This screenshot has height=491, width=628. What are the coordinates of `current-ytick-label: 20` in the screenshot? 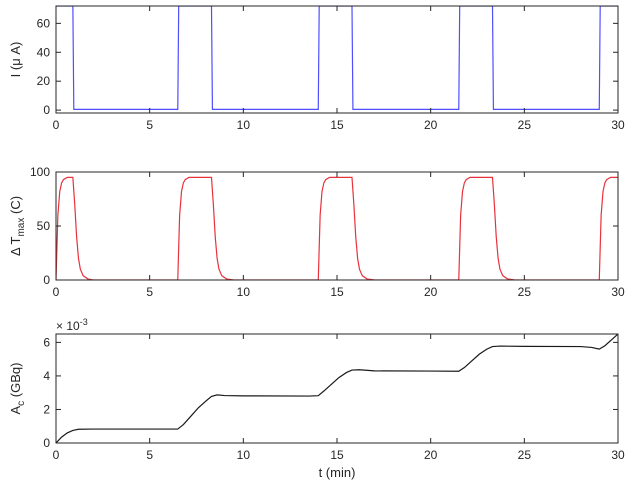 It's located at (44, 81).